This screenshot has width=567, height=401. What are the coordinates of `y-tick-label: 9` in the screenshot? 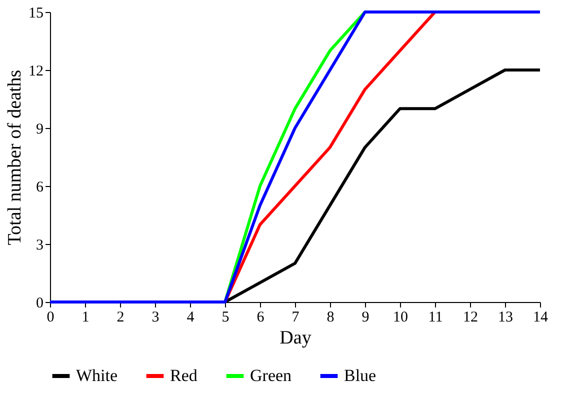 It's located at (40, 130).